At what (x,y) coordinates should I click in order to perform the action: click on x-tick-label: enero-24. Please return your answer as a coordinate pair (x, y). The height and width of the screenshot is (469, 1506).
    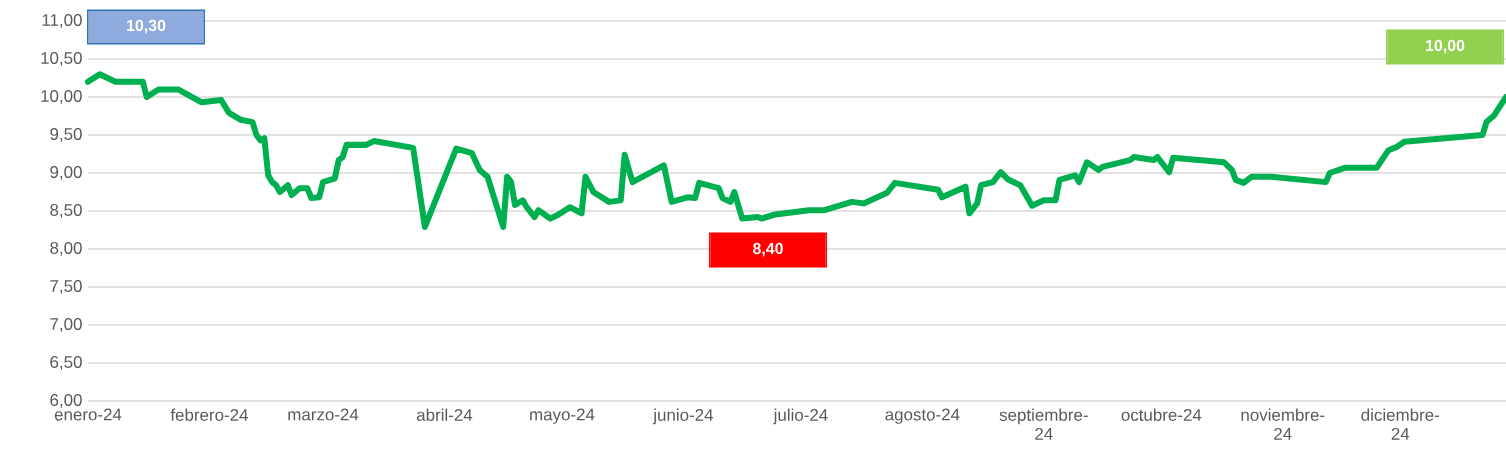
    Looking at the image, I should click on (88, 414).